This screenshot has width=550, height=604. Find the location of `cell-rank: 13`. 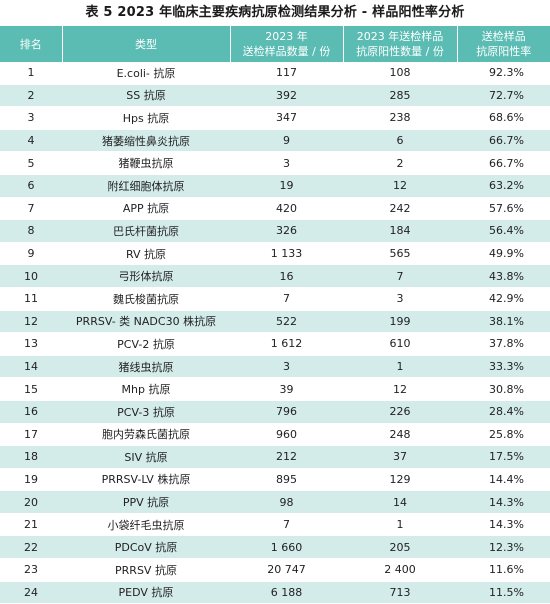

cell-rank: 13 is located at coordinates (31, 344).